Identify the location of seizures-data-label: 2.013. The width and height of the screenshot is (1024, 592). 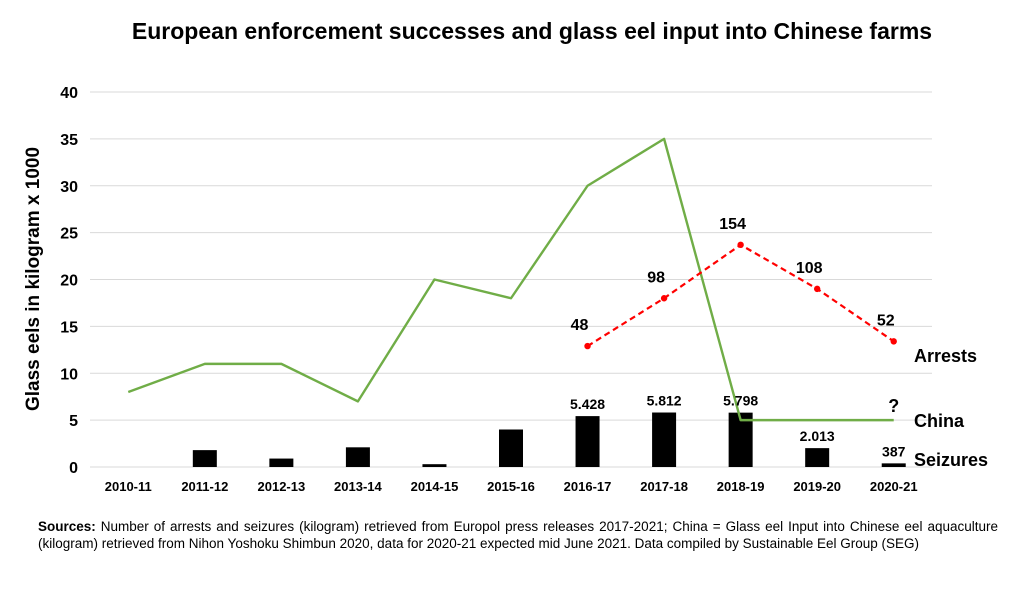
(817, 436).